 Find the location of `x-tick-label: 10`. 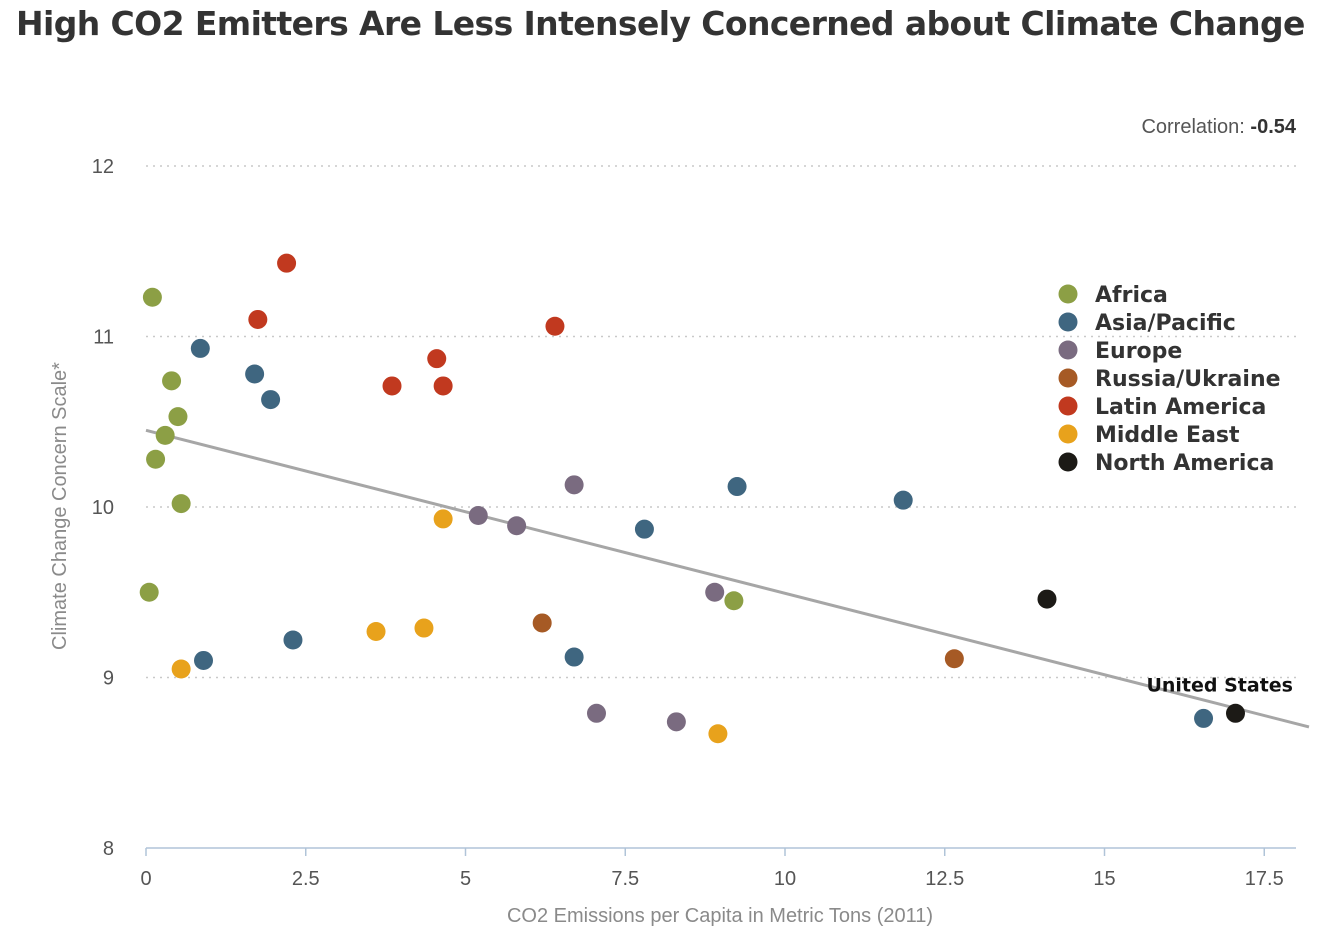

x-tick-label: 10 is located at coordinates (785, 879).